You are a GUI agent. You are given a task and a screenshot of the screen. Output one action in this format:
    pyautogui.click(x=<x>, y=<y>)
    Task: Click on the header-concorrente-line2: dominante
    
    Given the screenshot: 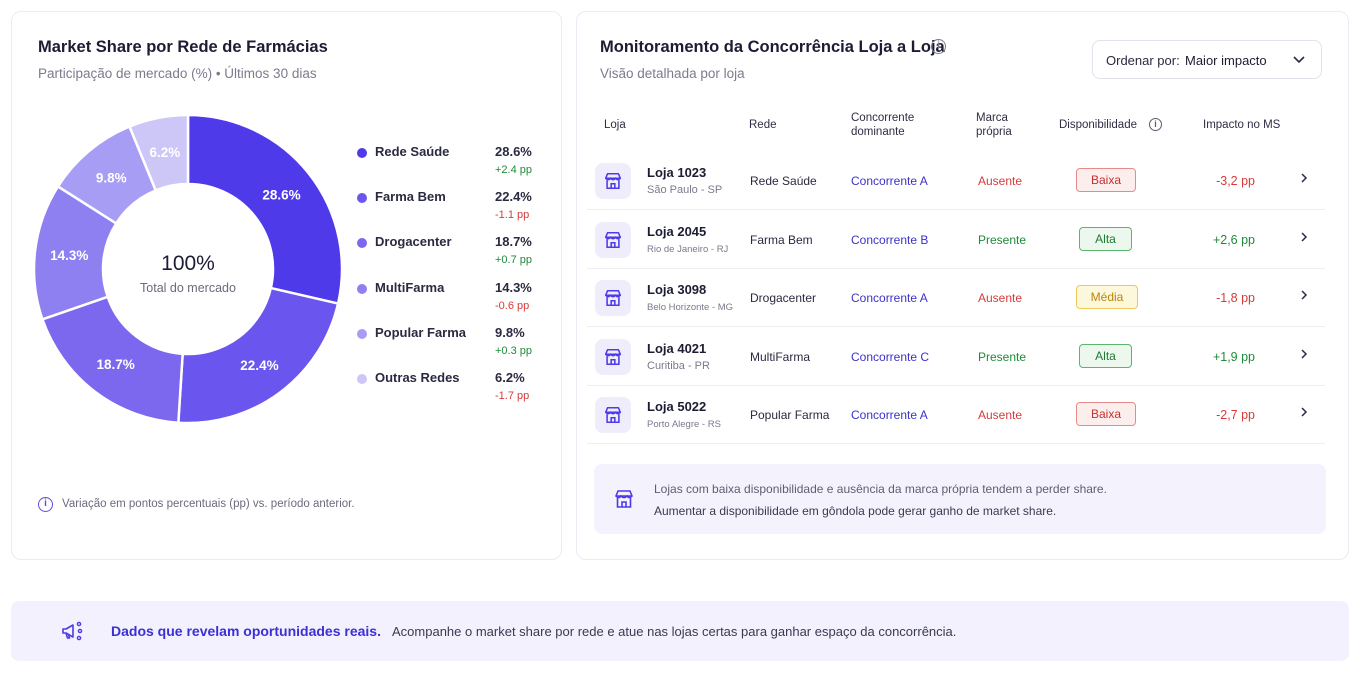 What is the action you would take?
    pyautogui.click(x=878, y=132)
    